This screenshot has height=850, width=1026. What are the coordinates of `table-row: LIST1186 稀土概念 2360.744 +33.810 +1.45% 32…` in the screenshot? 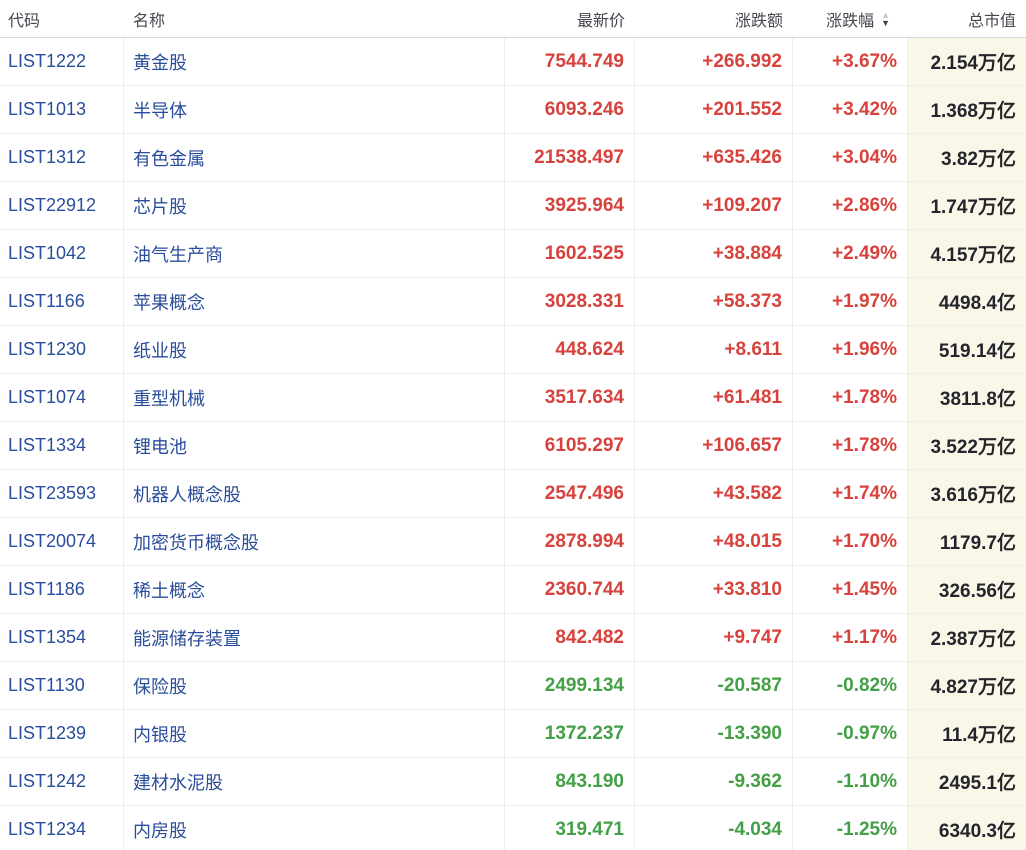 It's located at (513, 590).